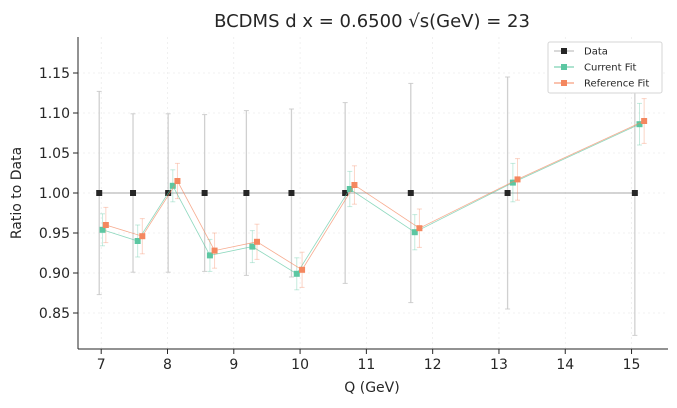 This screenshot has width=677, height=408. I want to click on y-tick-label: 0.85, so click(54, 314).